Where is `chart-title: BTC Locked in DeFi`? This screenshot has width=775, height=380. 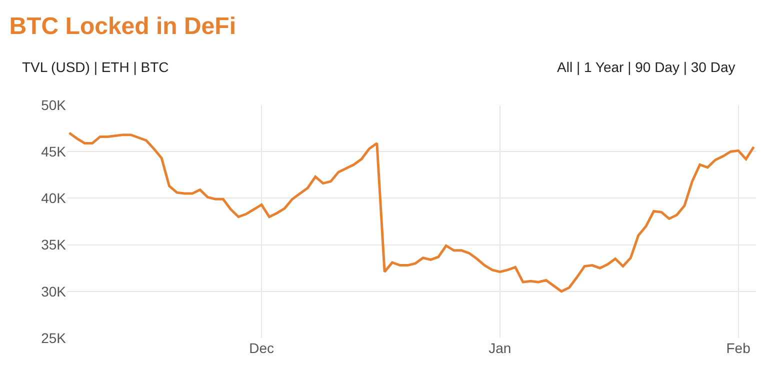 chart-title: BTC Locked in DeFi is located at coordinates (122, 26).